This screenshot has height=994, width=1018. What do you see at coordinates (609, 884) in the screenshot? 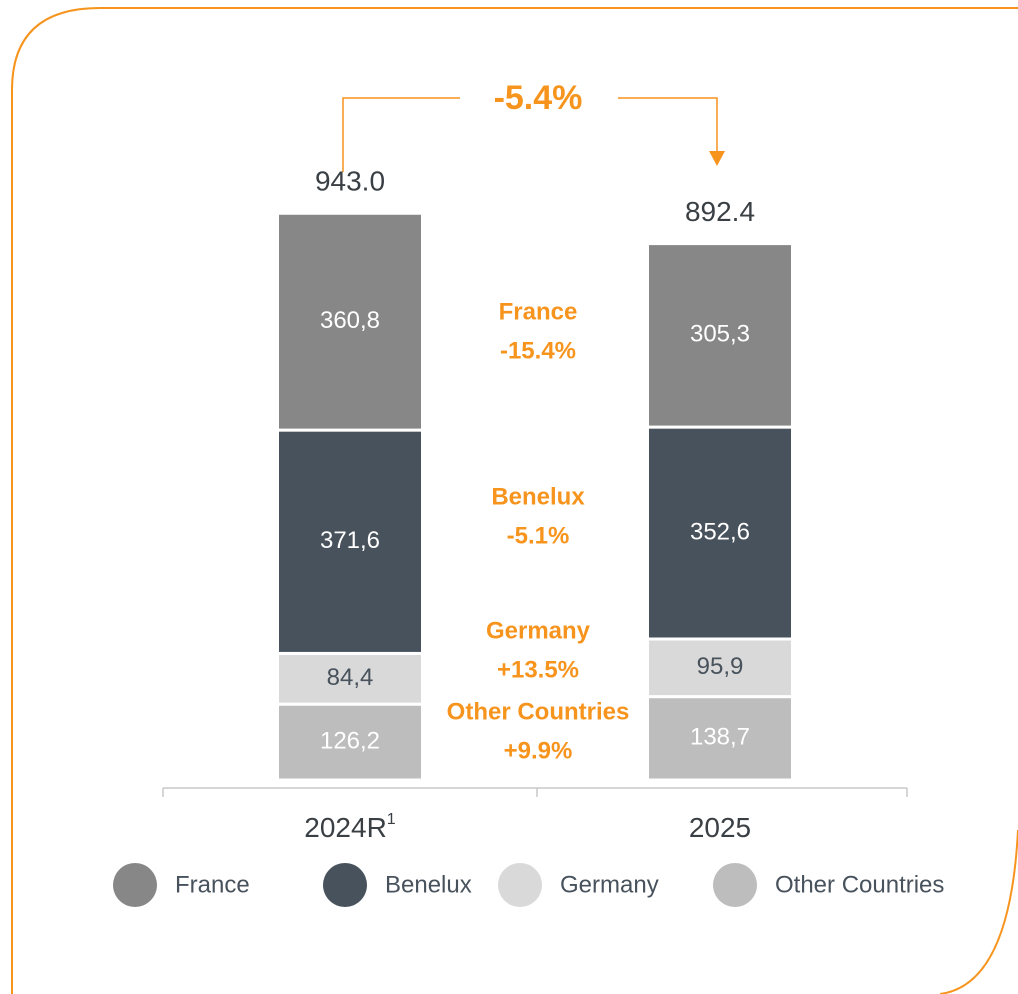
I see `legend-label: Germany` at bounding box center [609, 884].